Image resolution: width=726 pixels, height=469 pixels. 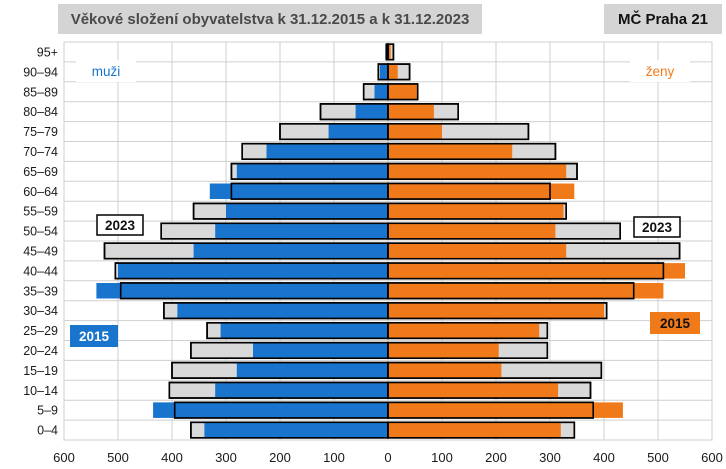 I want to click on y-tick-label: 60–64, so click(x=40, y=192).